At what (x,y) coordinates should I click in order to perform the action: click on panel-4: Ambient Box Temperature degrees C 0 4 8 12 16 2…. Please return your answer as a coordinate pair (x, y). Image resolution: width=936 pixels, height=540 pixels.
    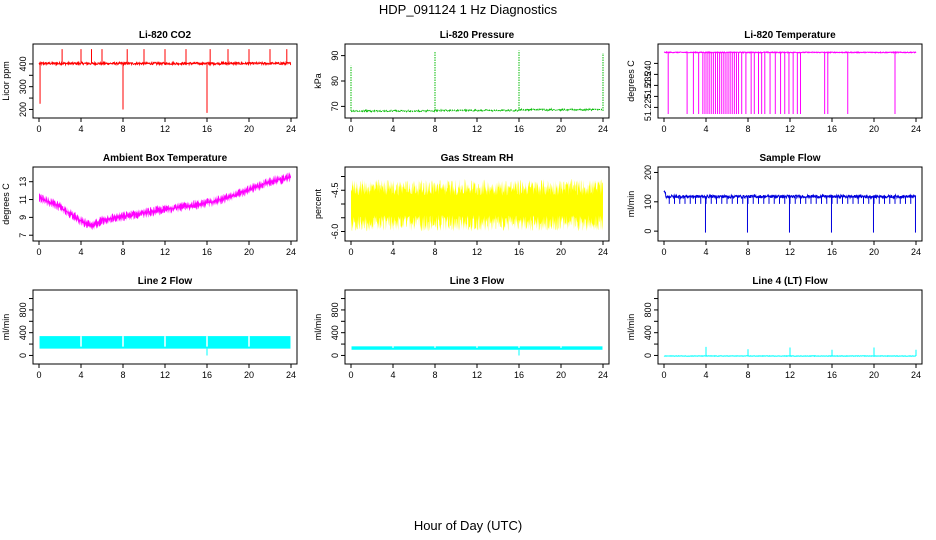
    Looking at the image, I should click on (149, 205).